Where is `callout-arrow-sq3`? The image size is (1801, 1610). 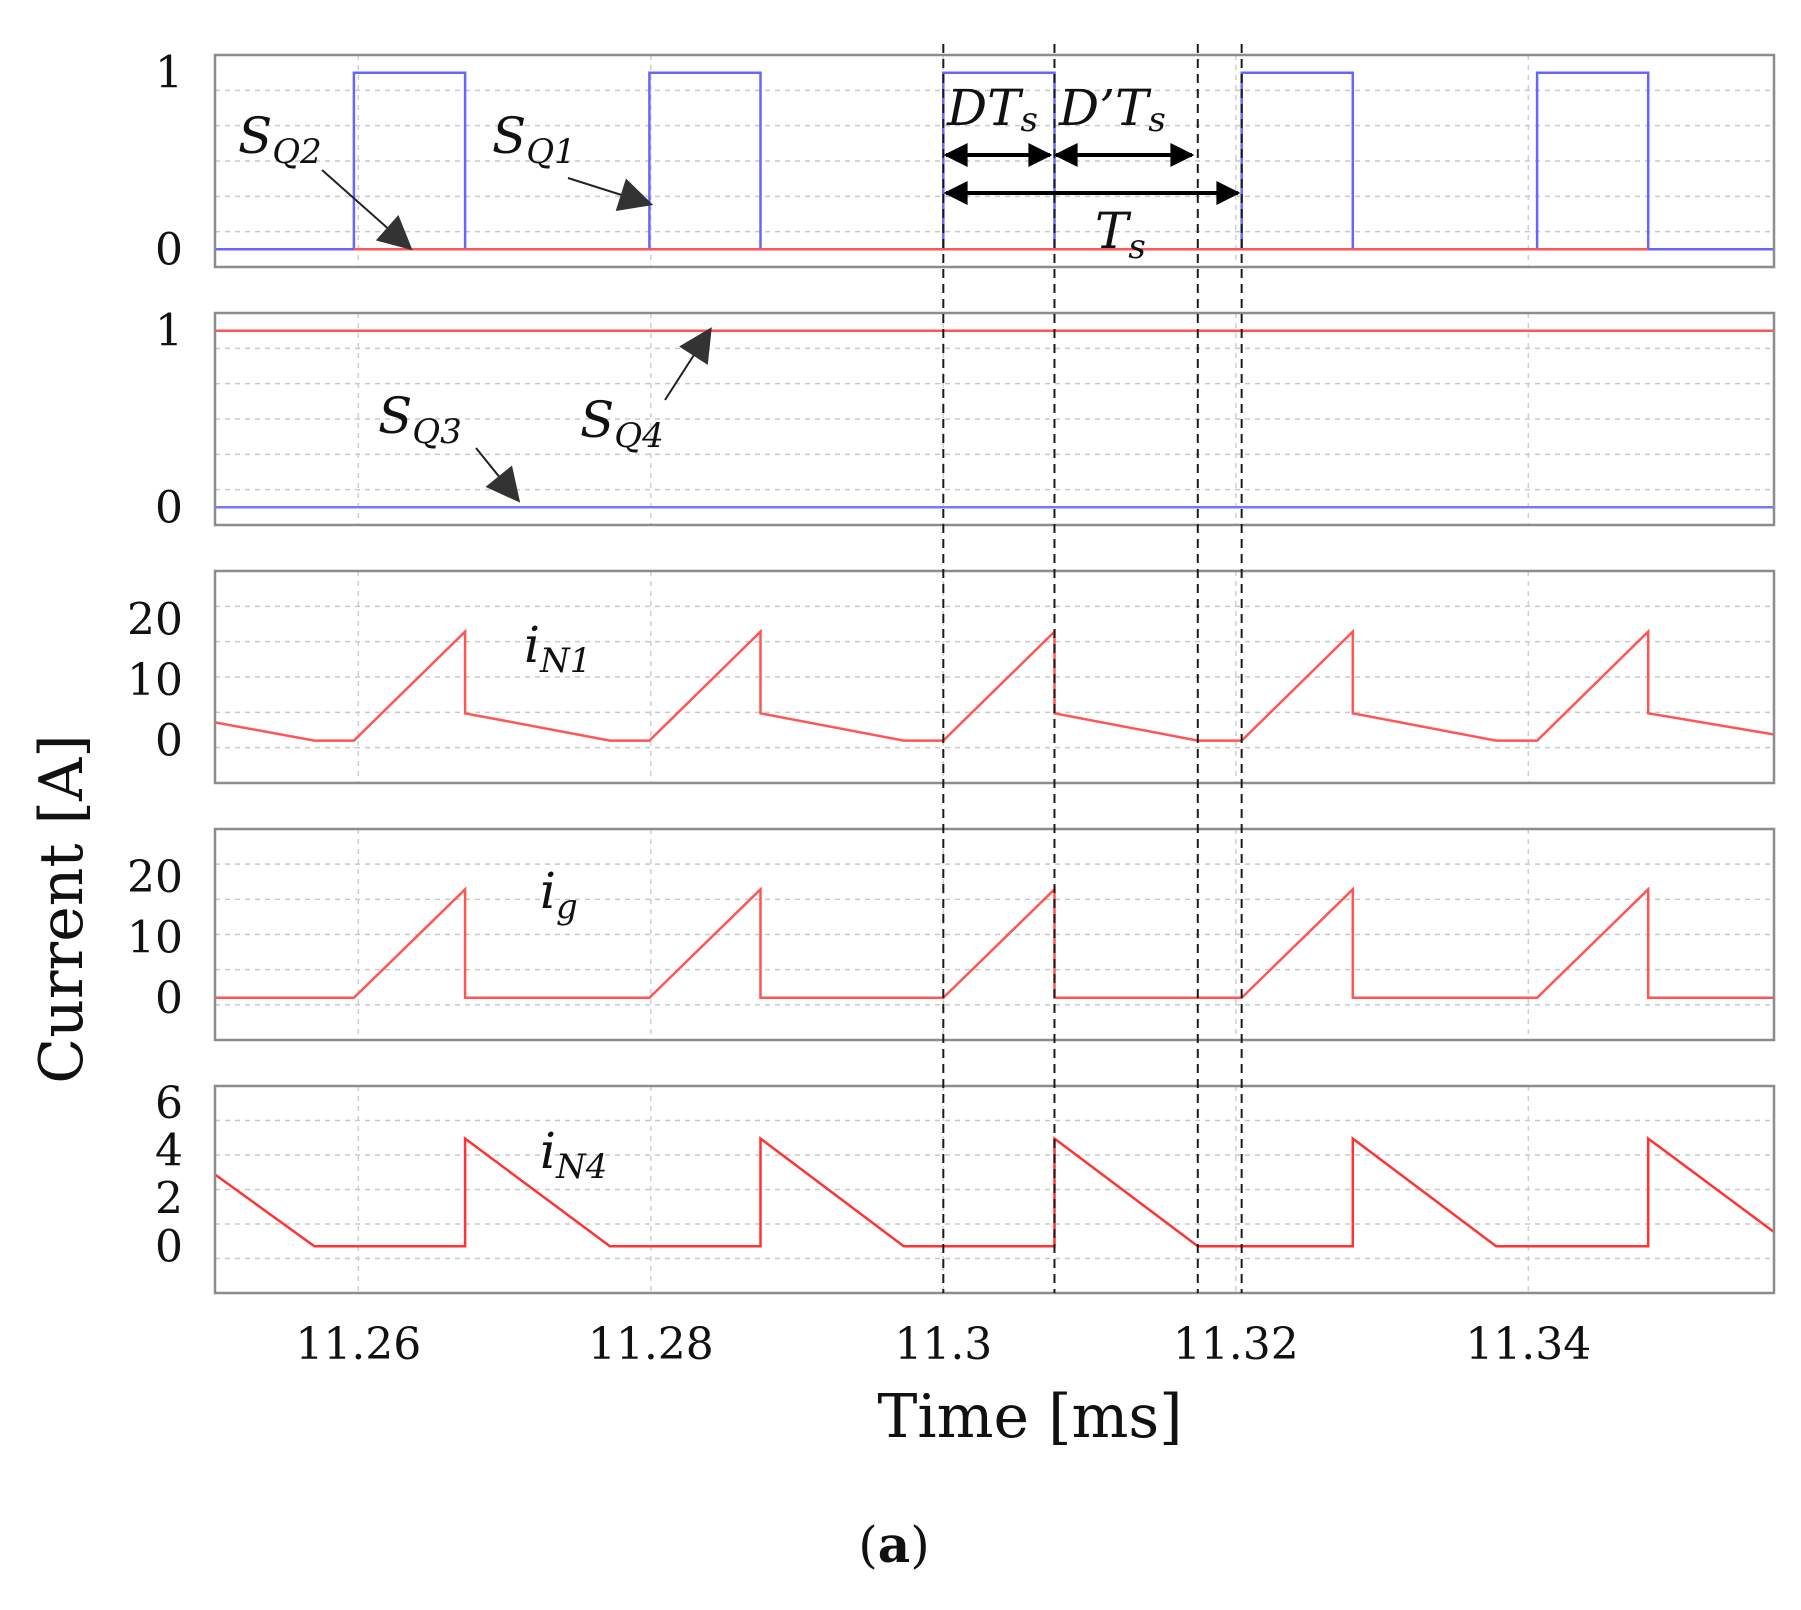
callout-arrow-sq3 is located at coordinates (498, 475).